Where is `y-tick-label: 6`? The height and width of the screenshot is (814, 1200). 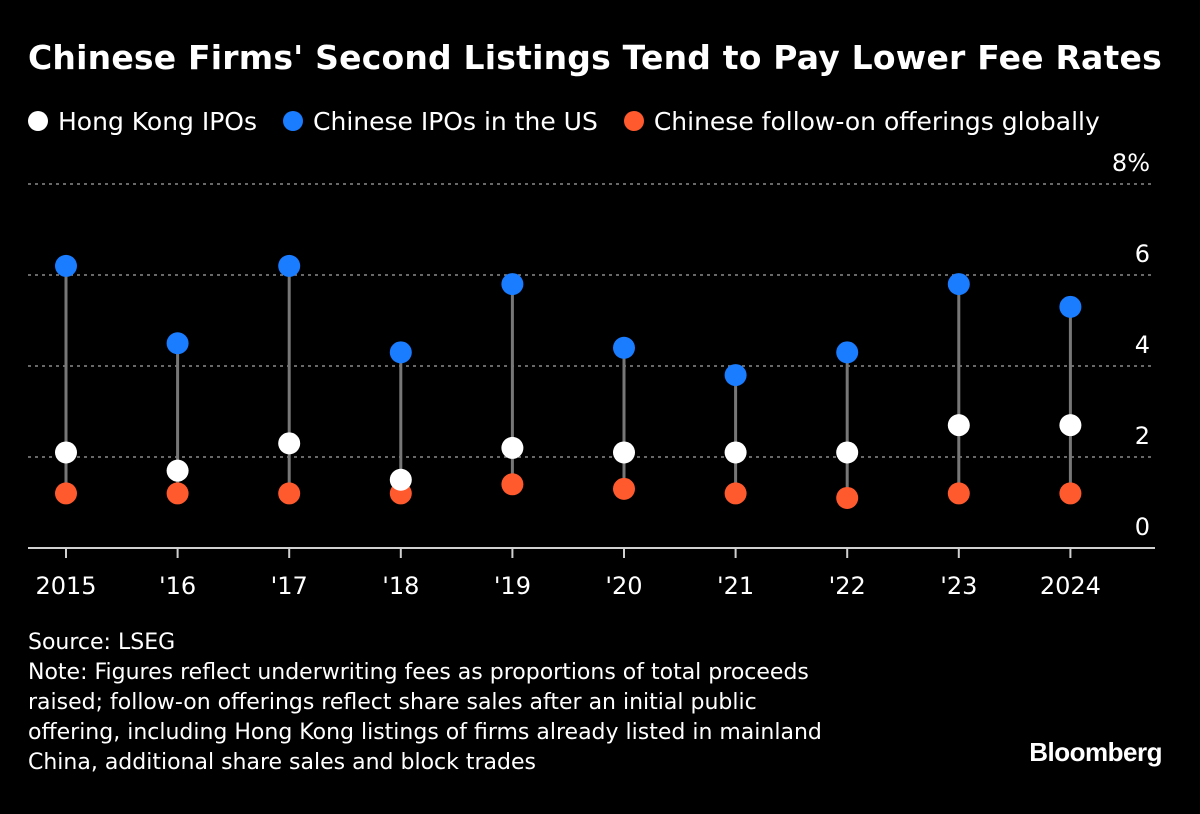 y-tick-label: 6 is located at coordinates (1142, 254).